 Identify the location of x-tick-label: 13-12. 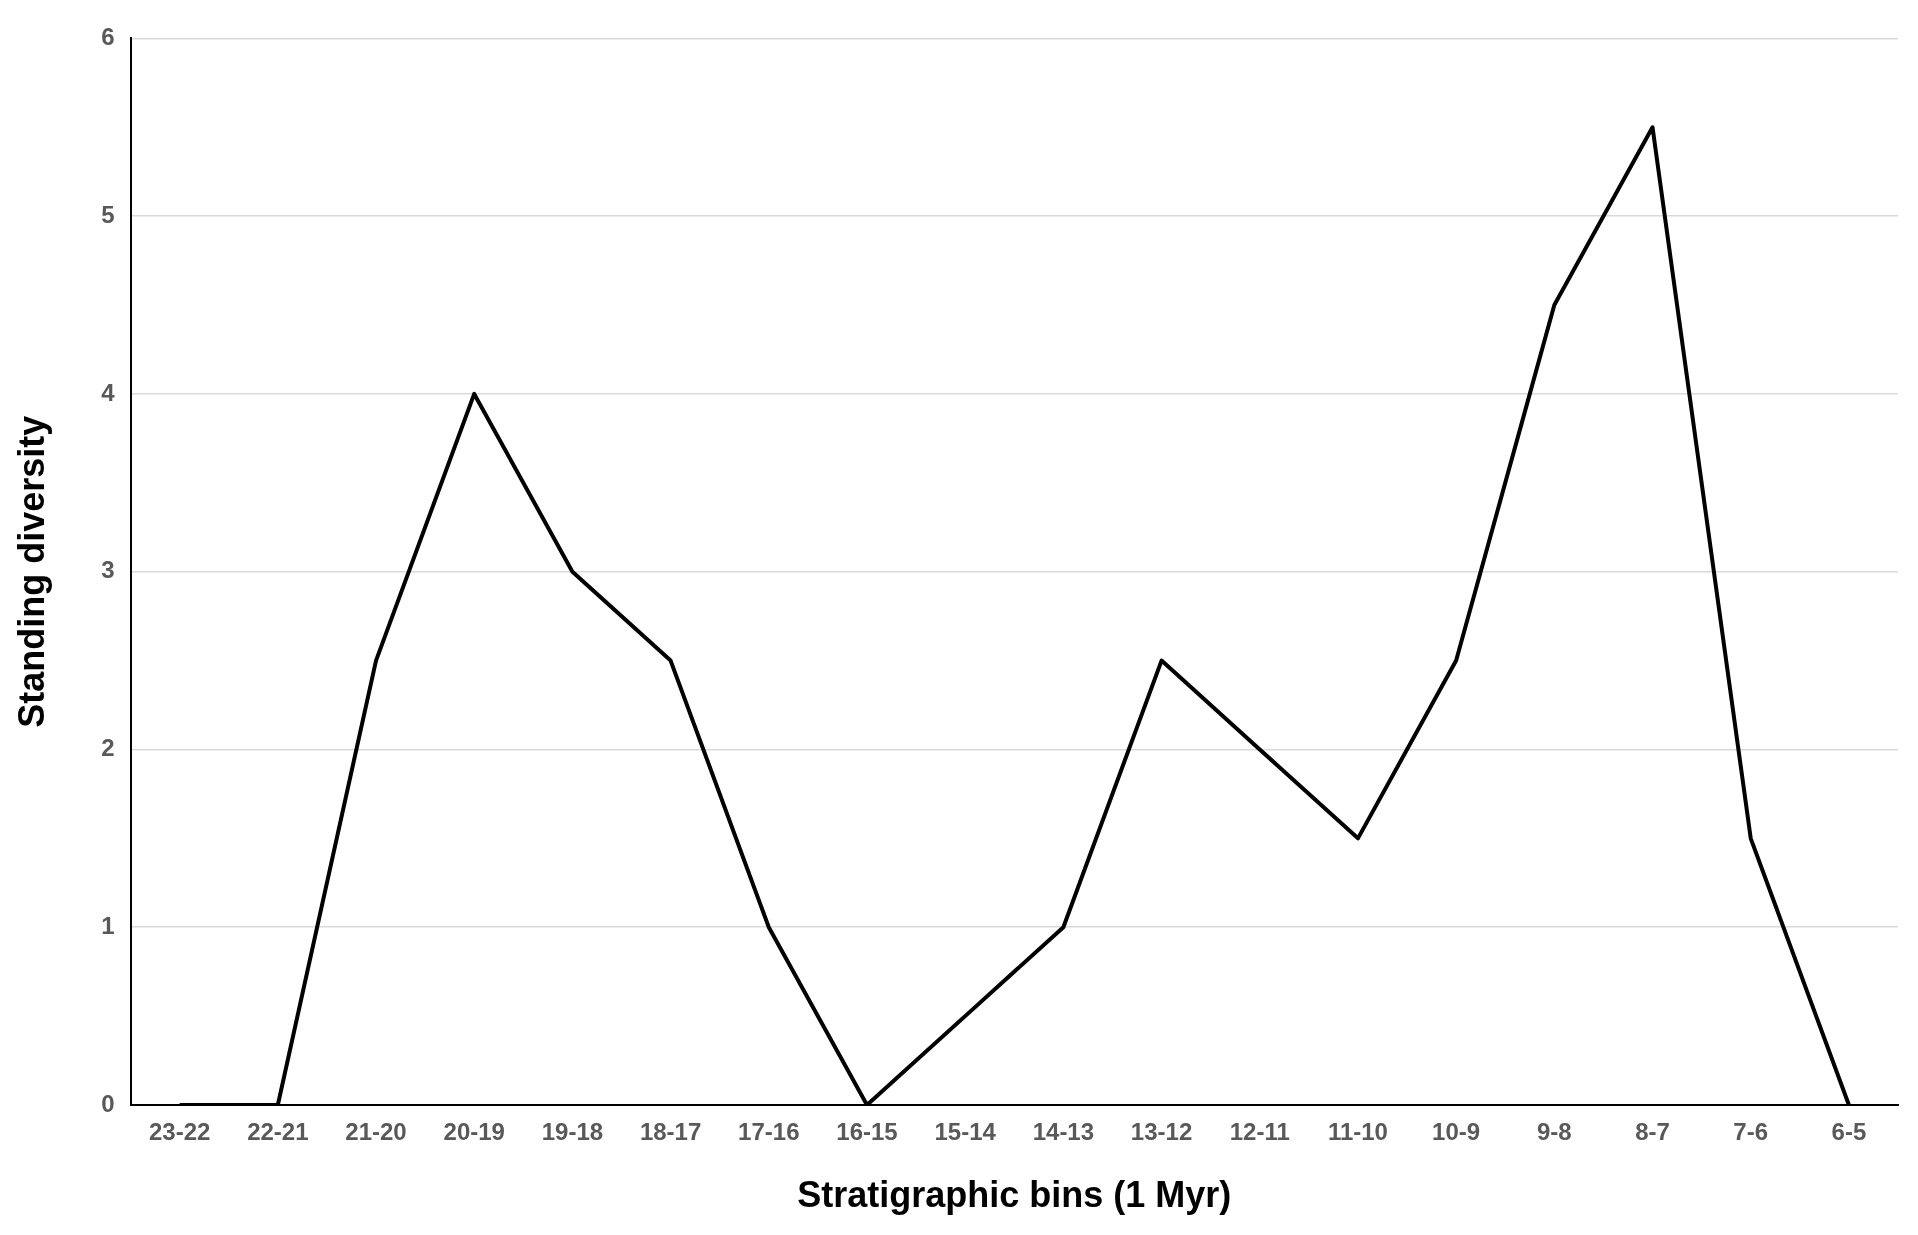
(1161, 1132).